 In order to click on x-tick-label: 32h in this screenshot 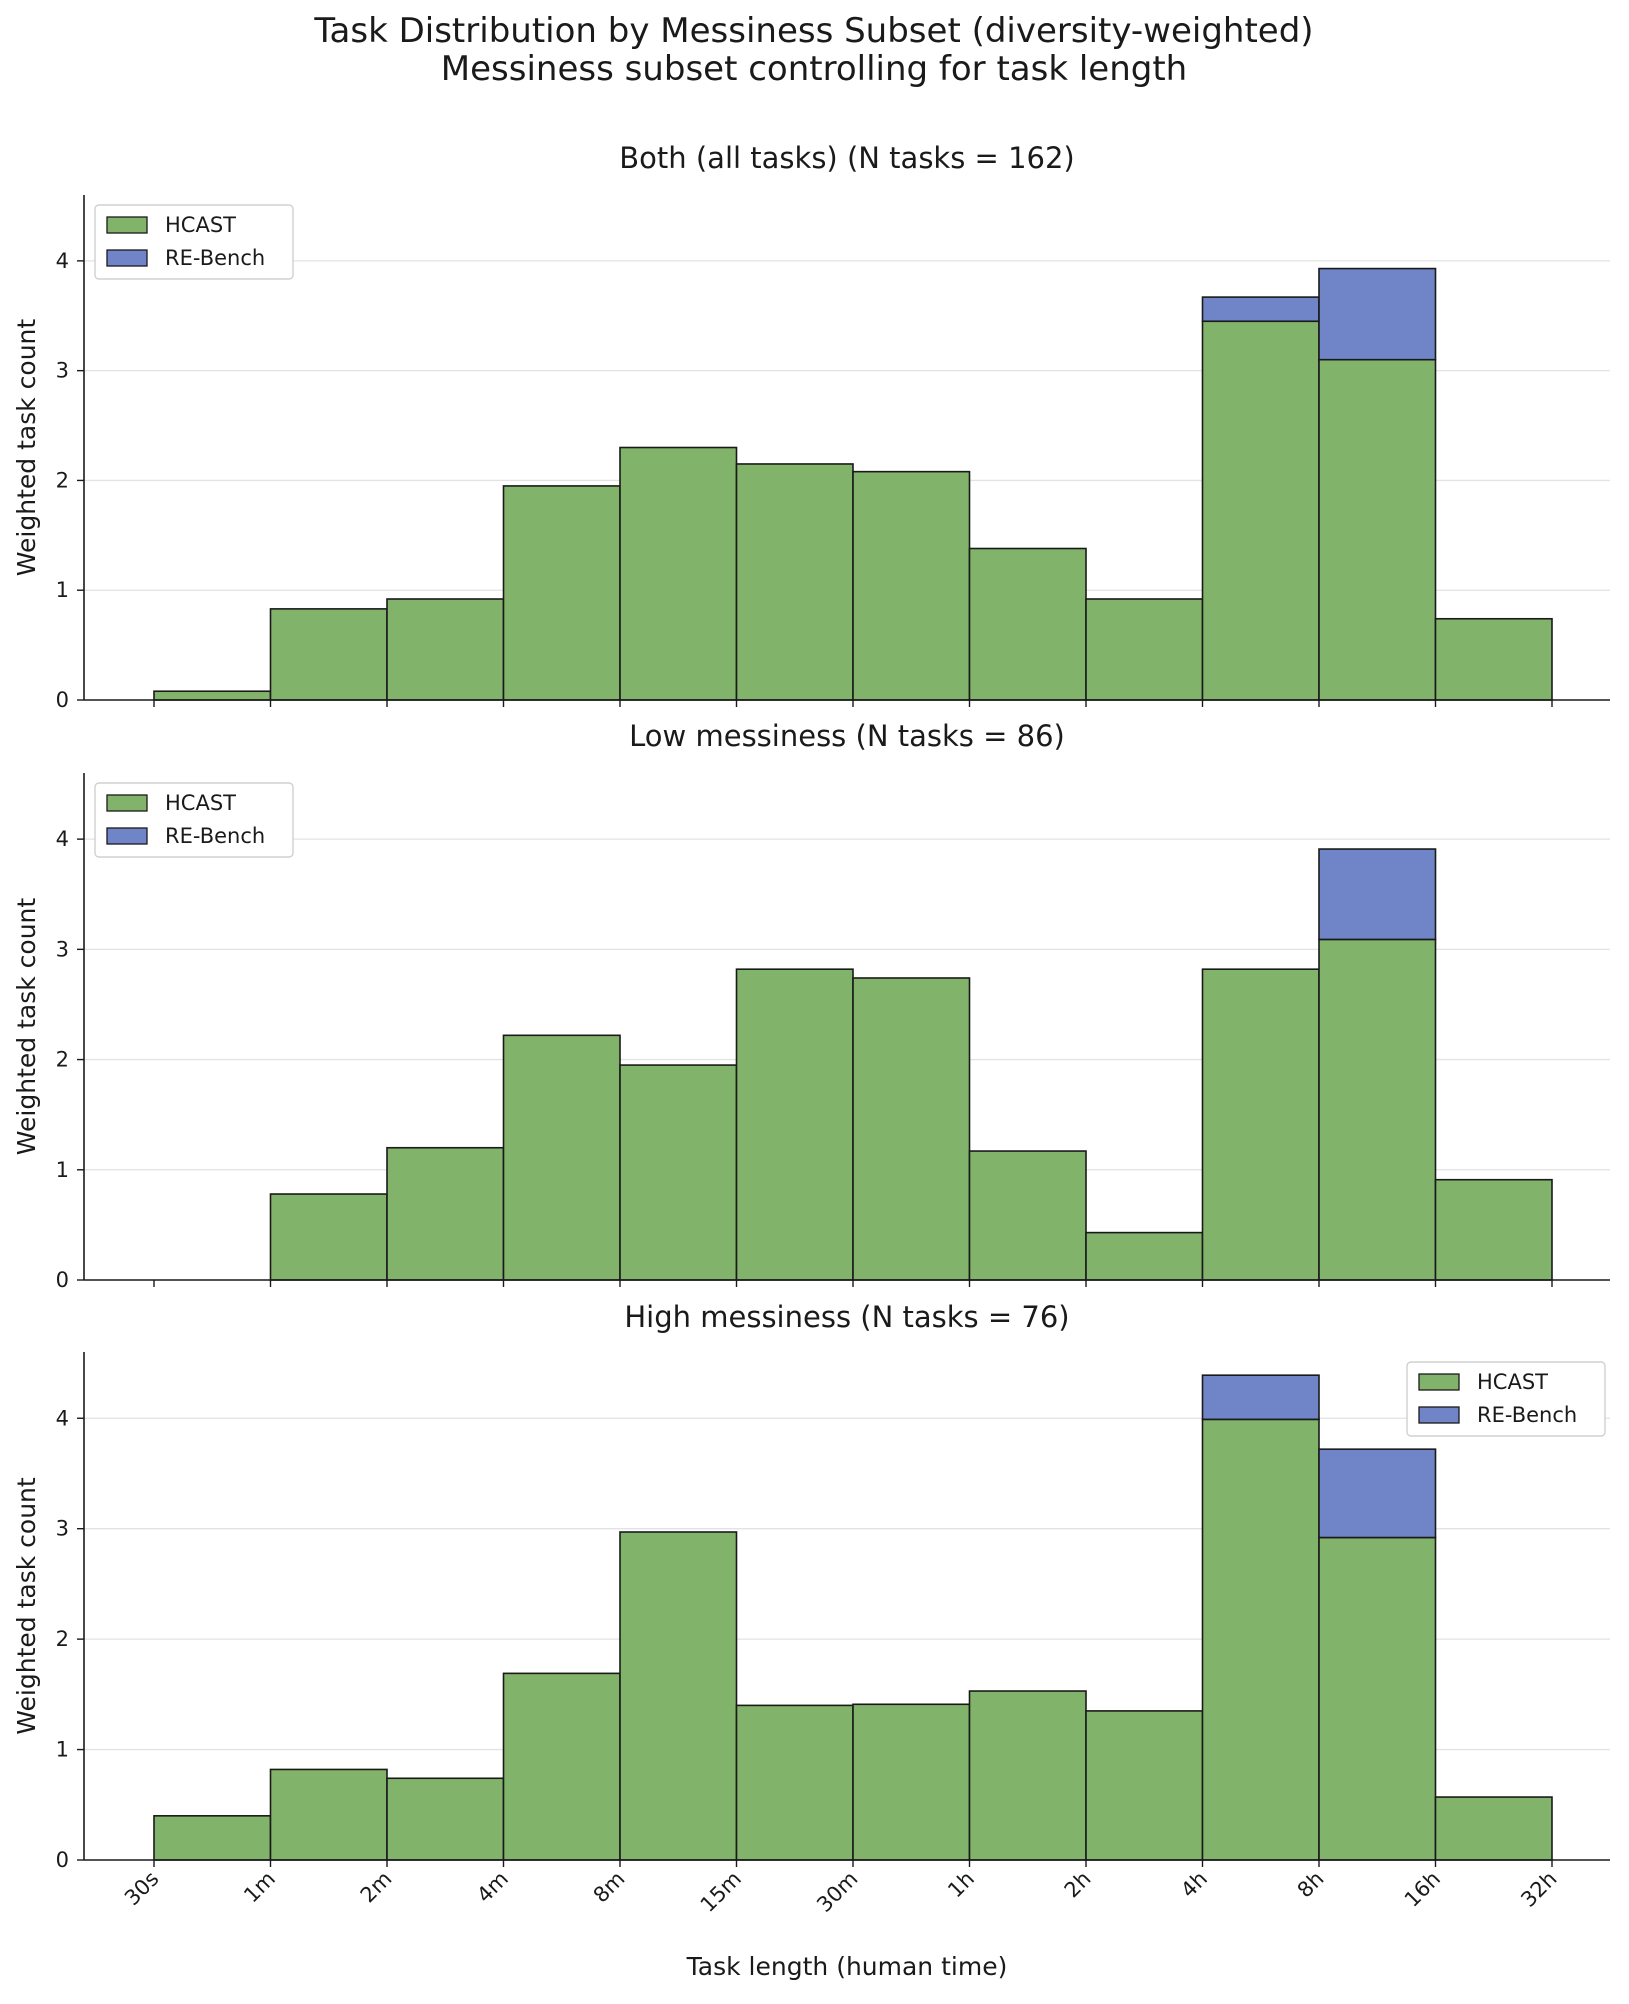, I will do `click(1538, 1889)`.